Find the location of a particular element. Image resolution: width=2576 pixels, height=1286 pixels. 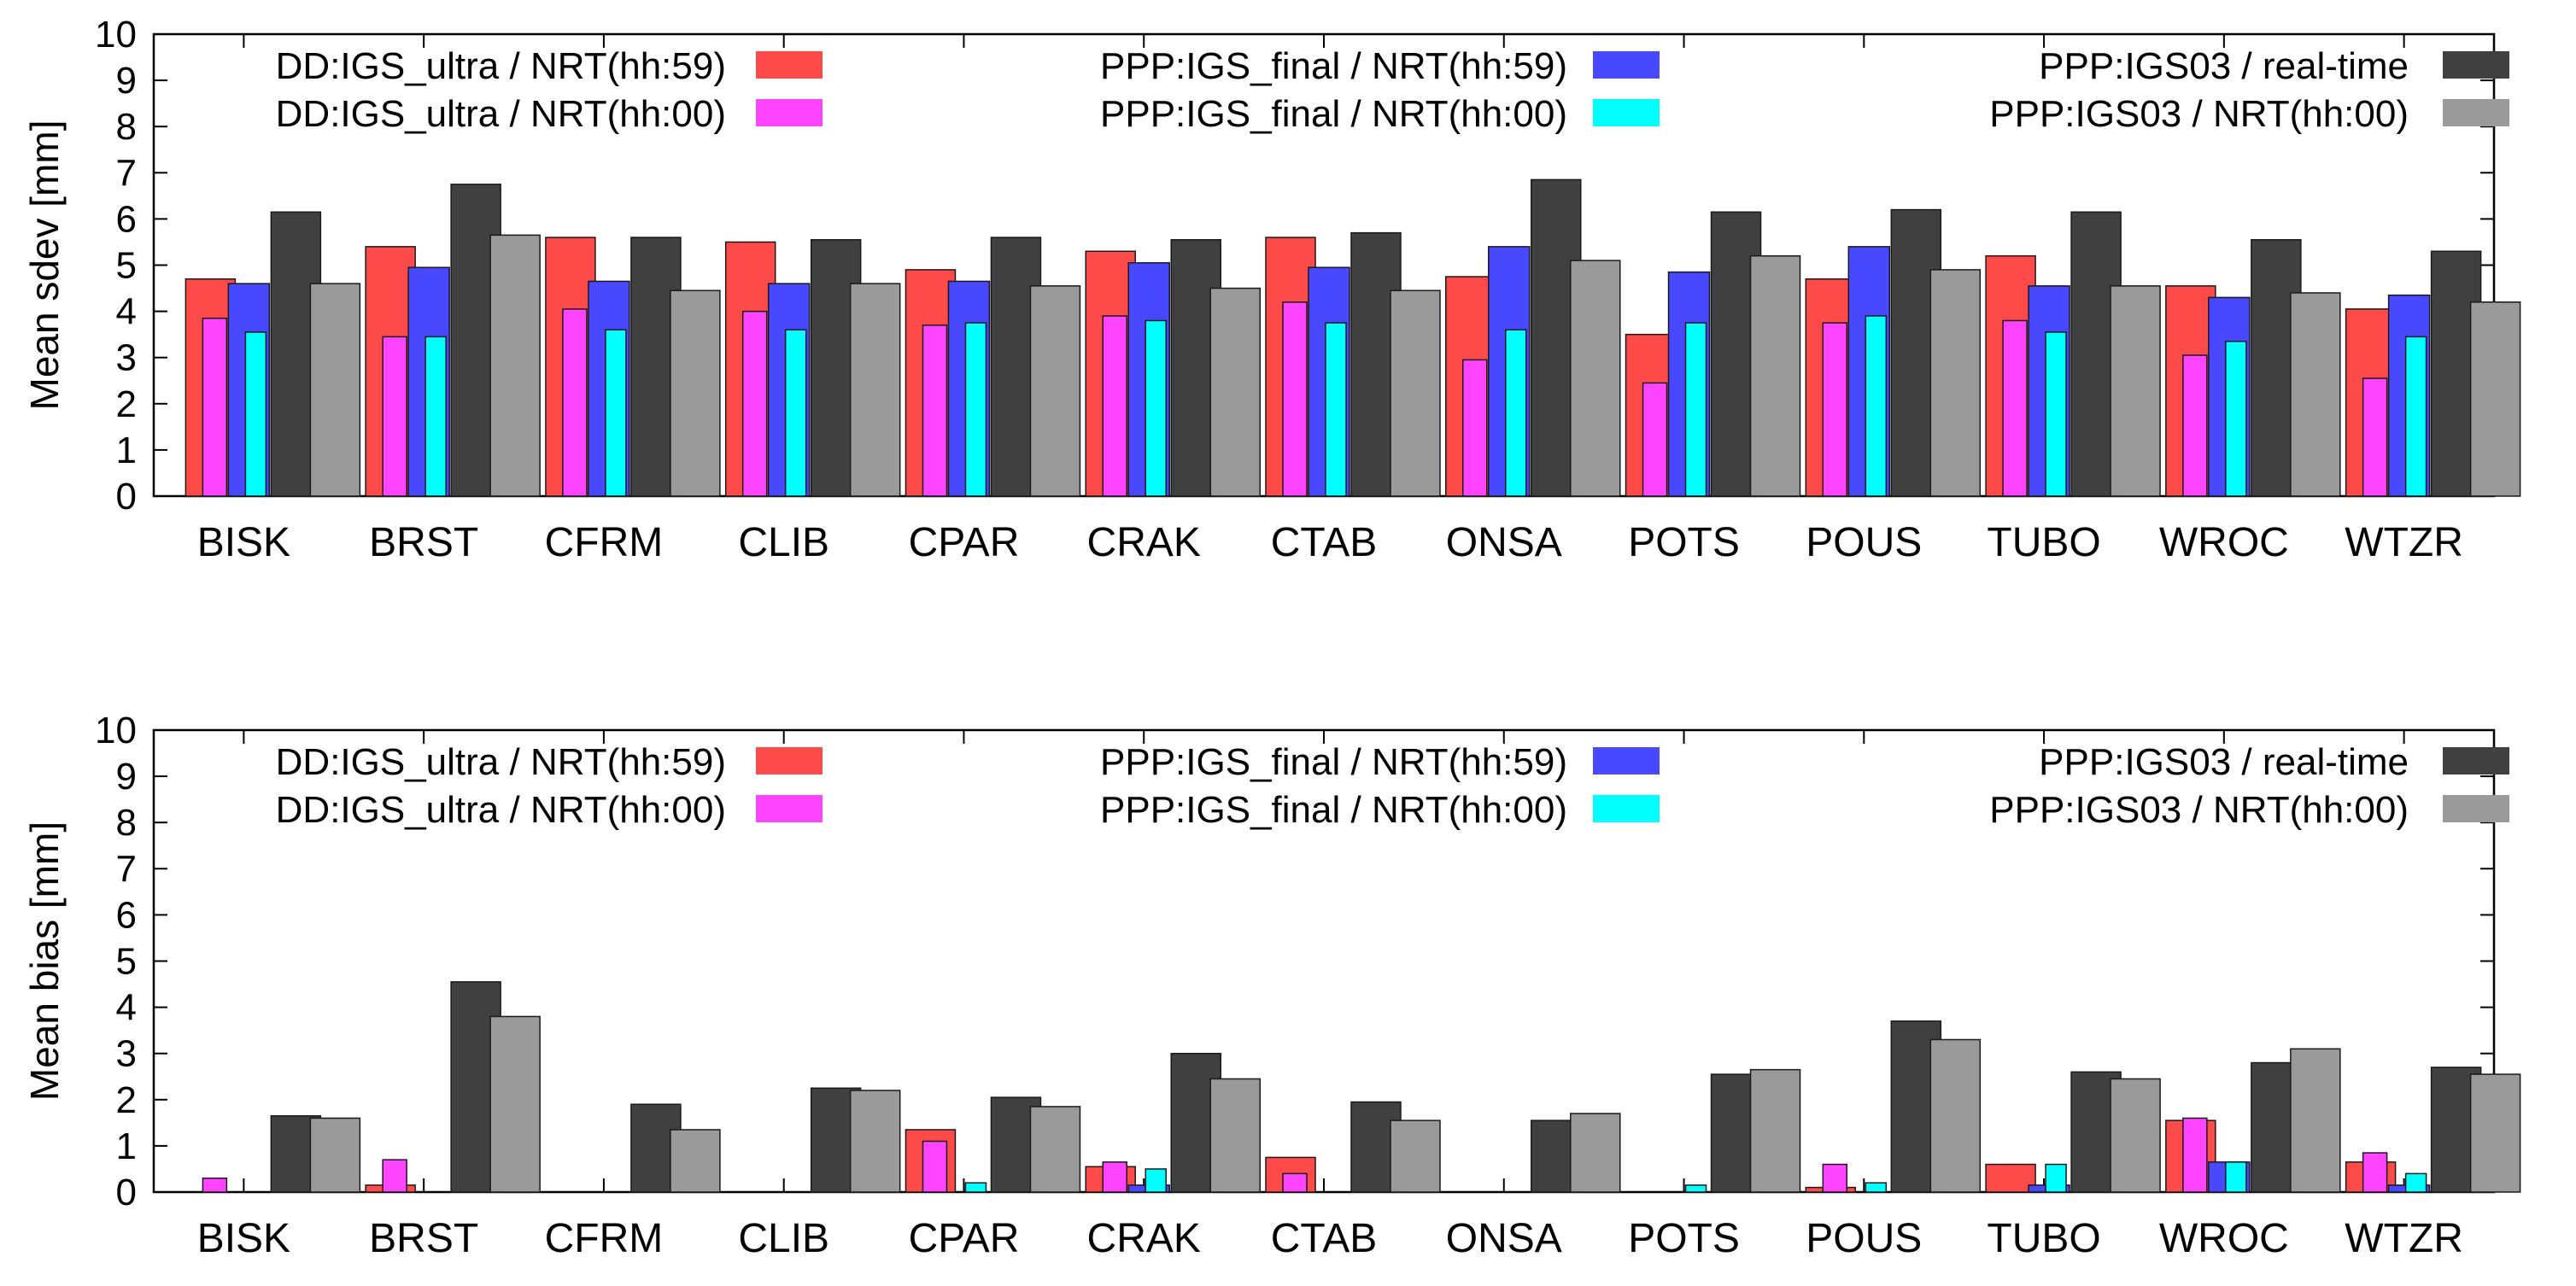

y-tick-label: 9 is located at coordinates (126, 777).